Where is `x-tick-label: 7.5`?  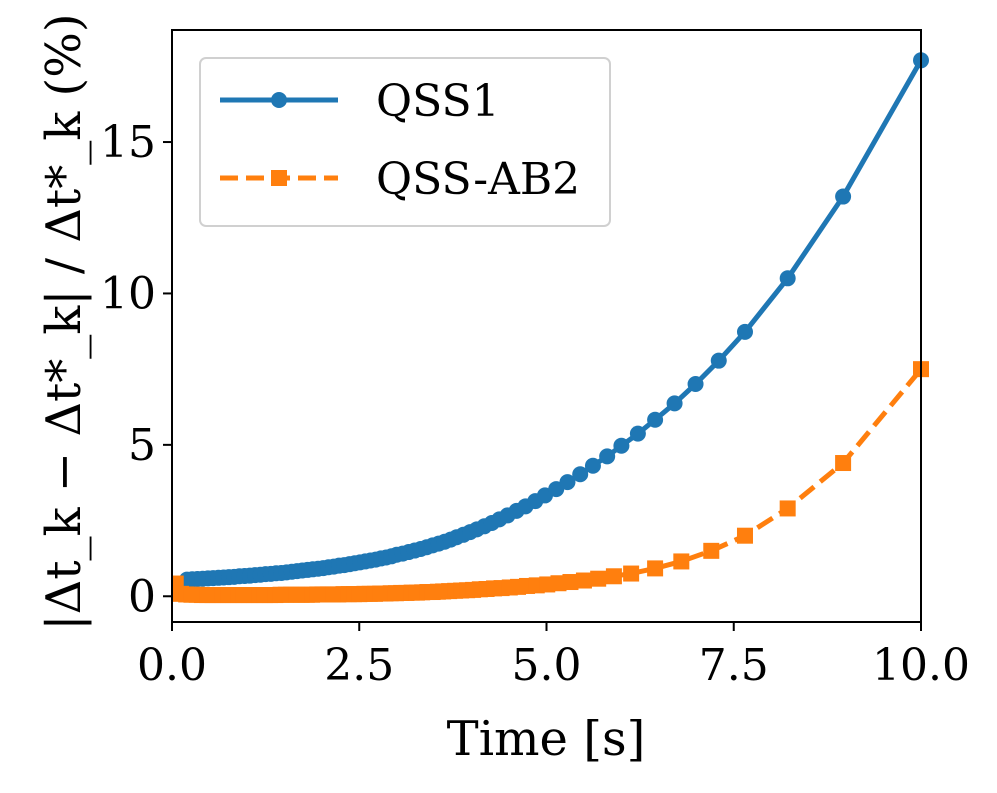
x-tick-label: 7.5 is located at coordinates (734, 665).